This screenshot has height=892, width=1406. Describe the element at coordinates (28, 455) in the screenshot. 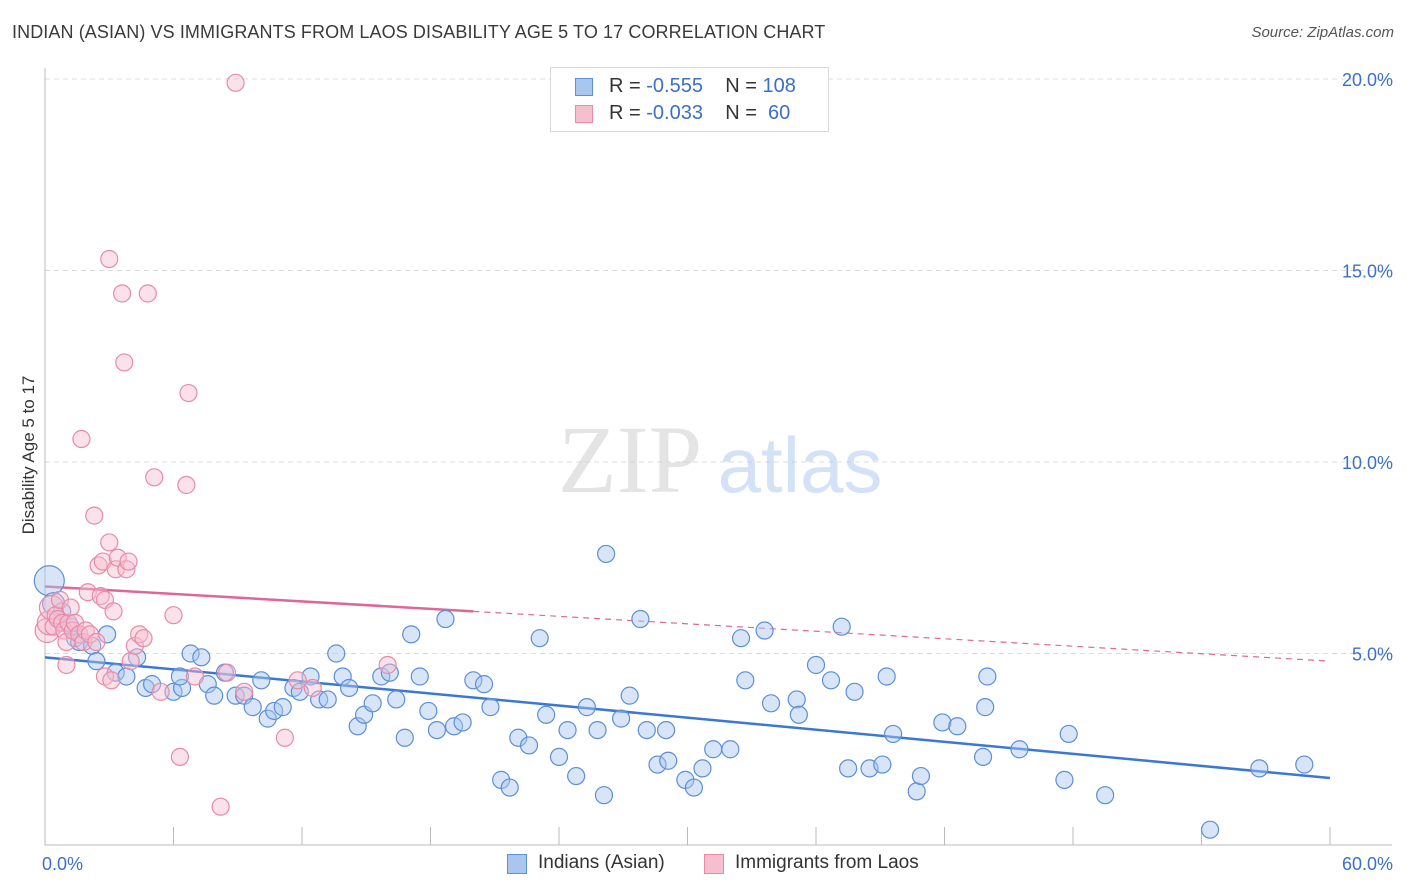

I see `y-axis-label: Disability Age 5 to 17` at that location.